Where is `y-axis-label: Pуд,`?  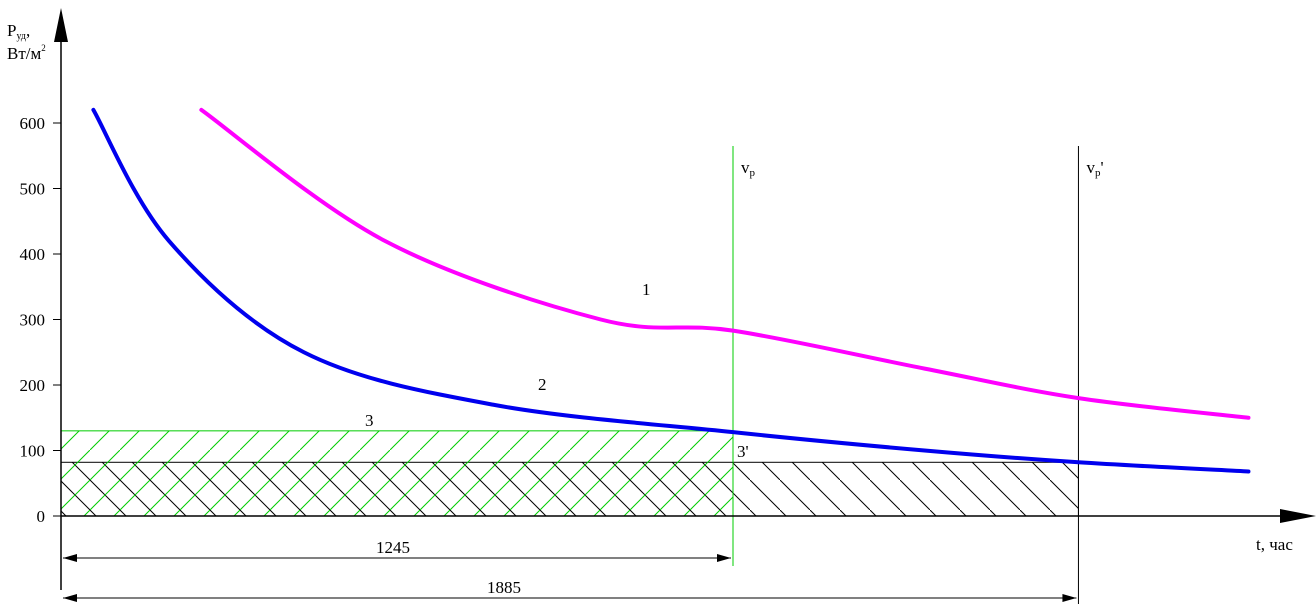
y-axis-label: Pуд, is located at coordinates (18, 31).